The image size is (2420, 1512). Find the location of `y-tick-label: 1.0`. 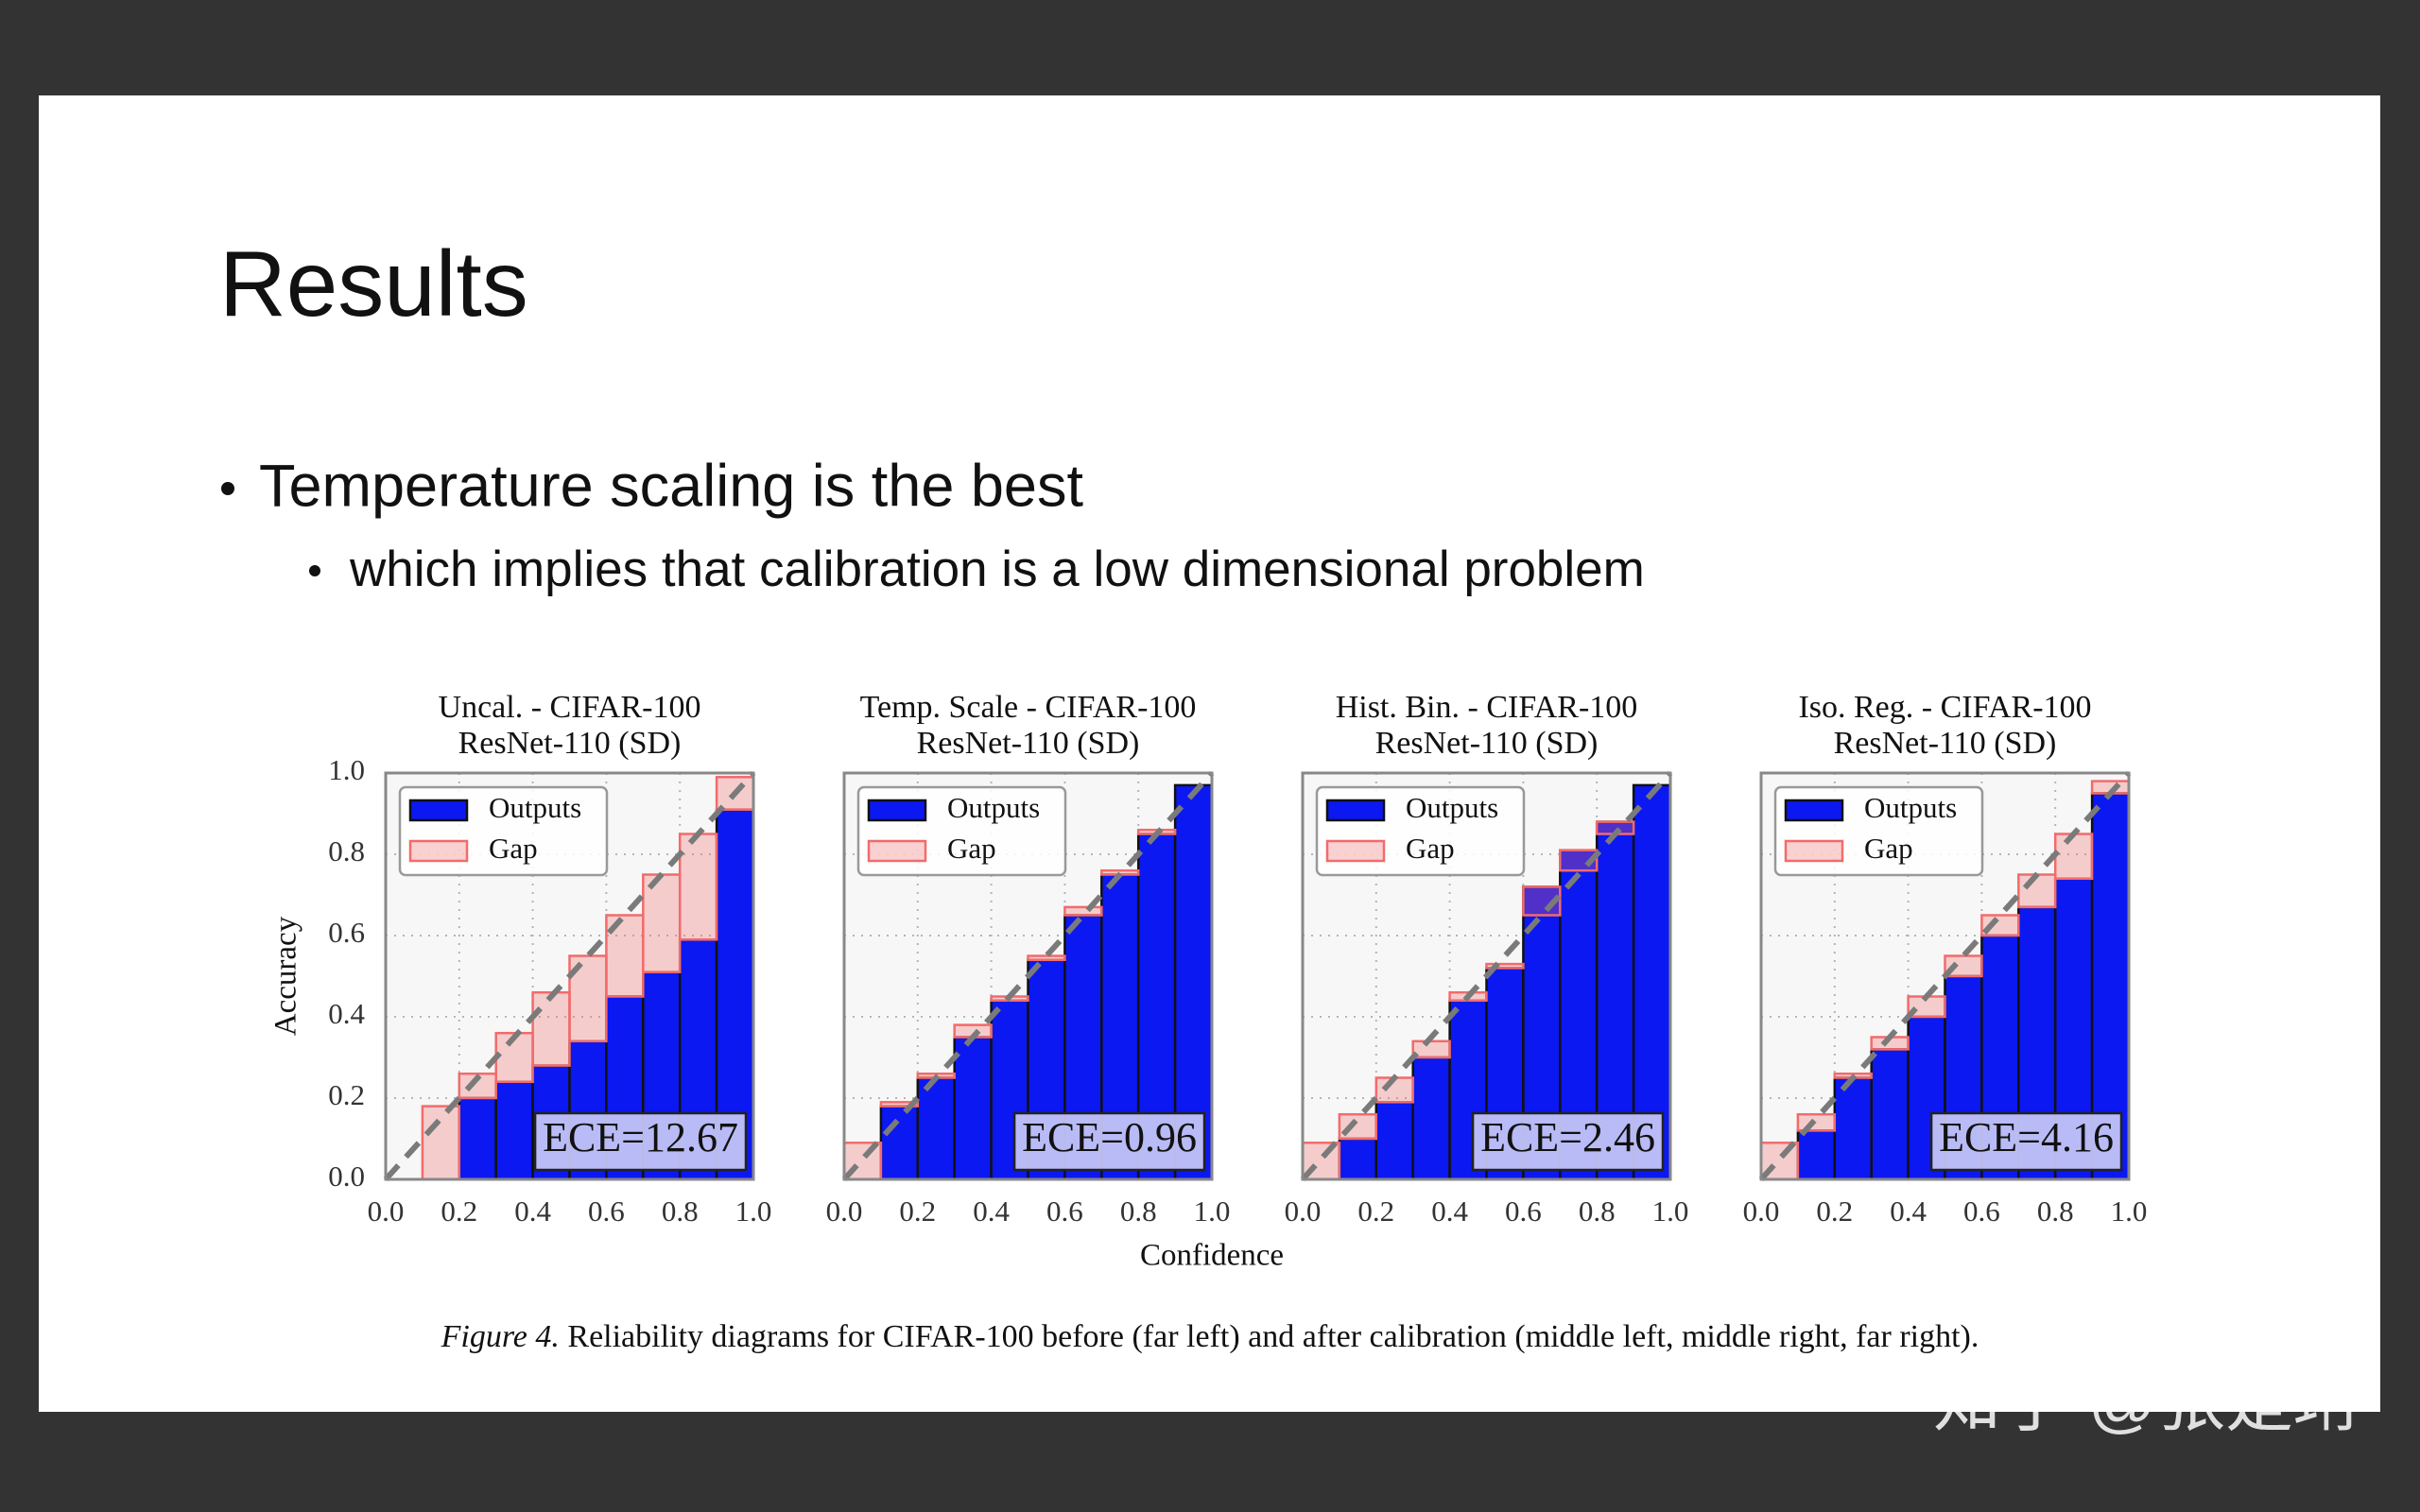

y-tick-label: 1.0 is located at coordinates (346, 769).